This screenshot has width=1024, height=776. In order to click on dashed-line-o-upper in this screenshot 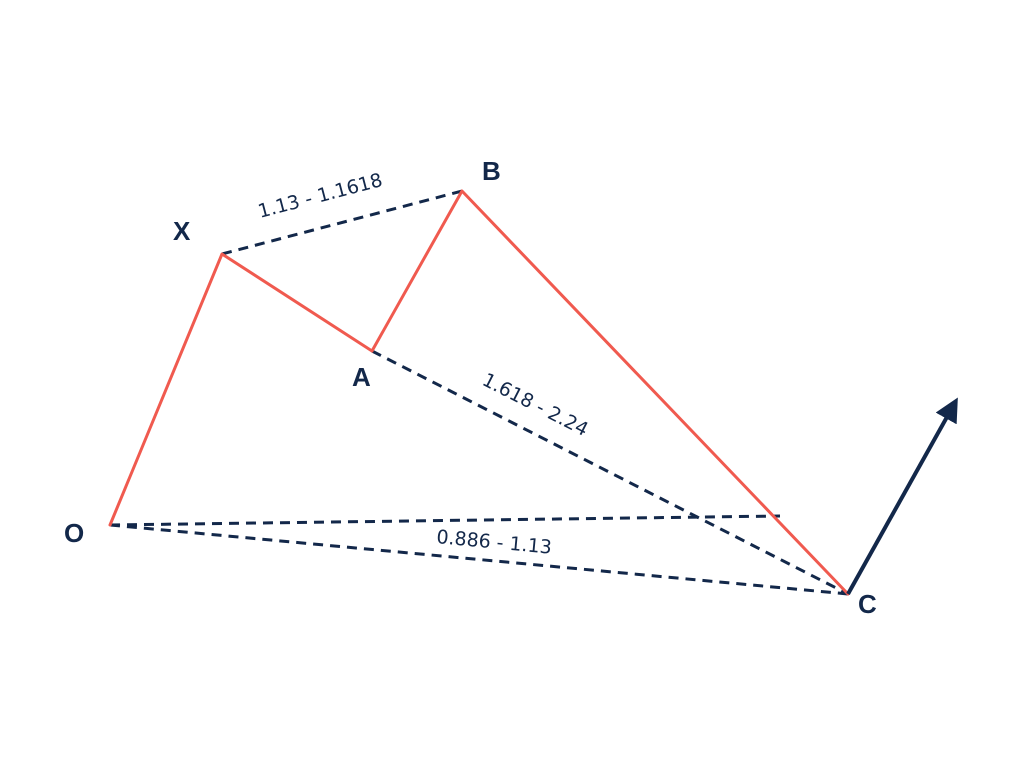, I will do `click(445, 520)`.